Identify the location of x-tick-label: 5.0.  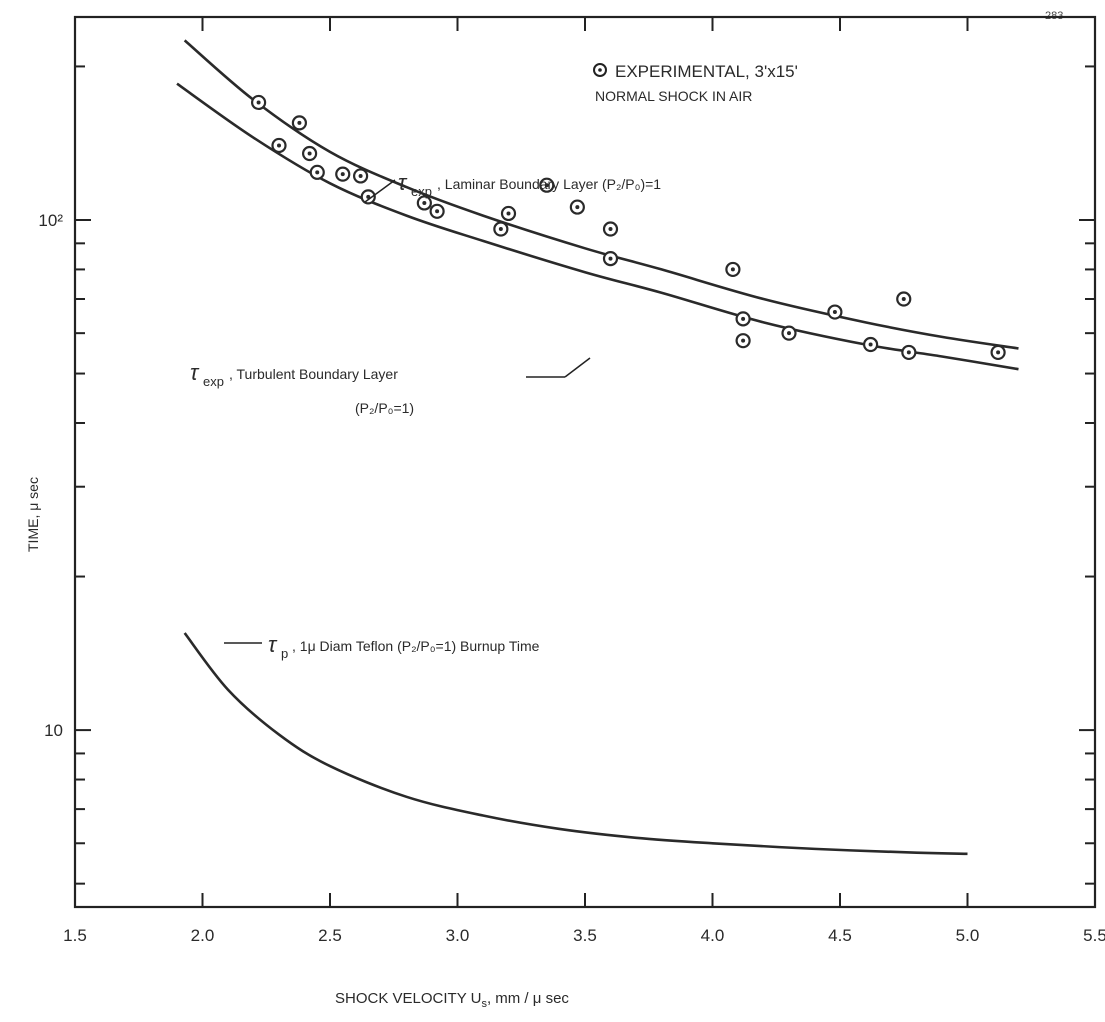
(968, 935).